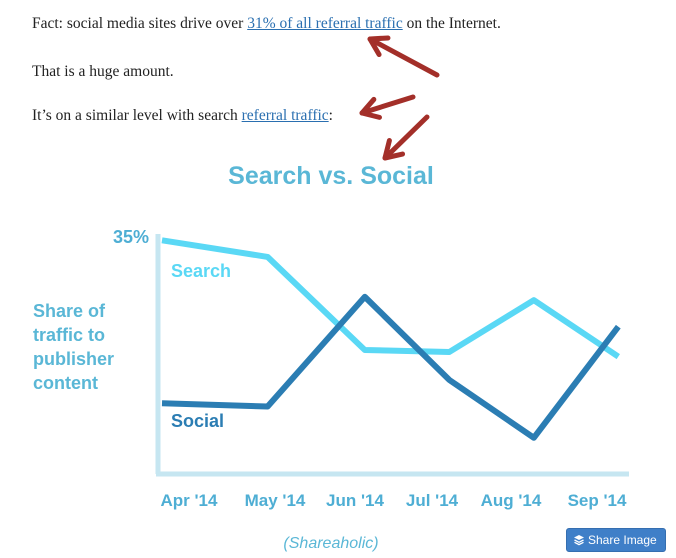  Describe the element at coordinates (73, 359) in the screenshot. I see `y-axis-label-line: publisher` at that location.